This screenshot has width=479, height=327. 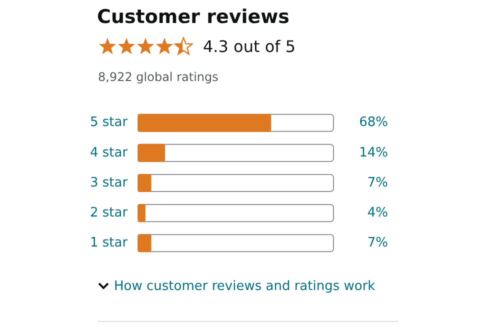 I want to click on text: 8,922 global ratings, so click(x=158, y=77).